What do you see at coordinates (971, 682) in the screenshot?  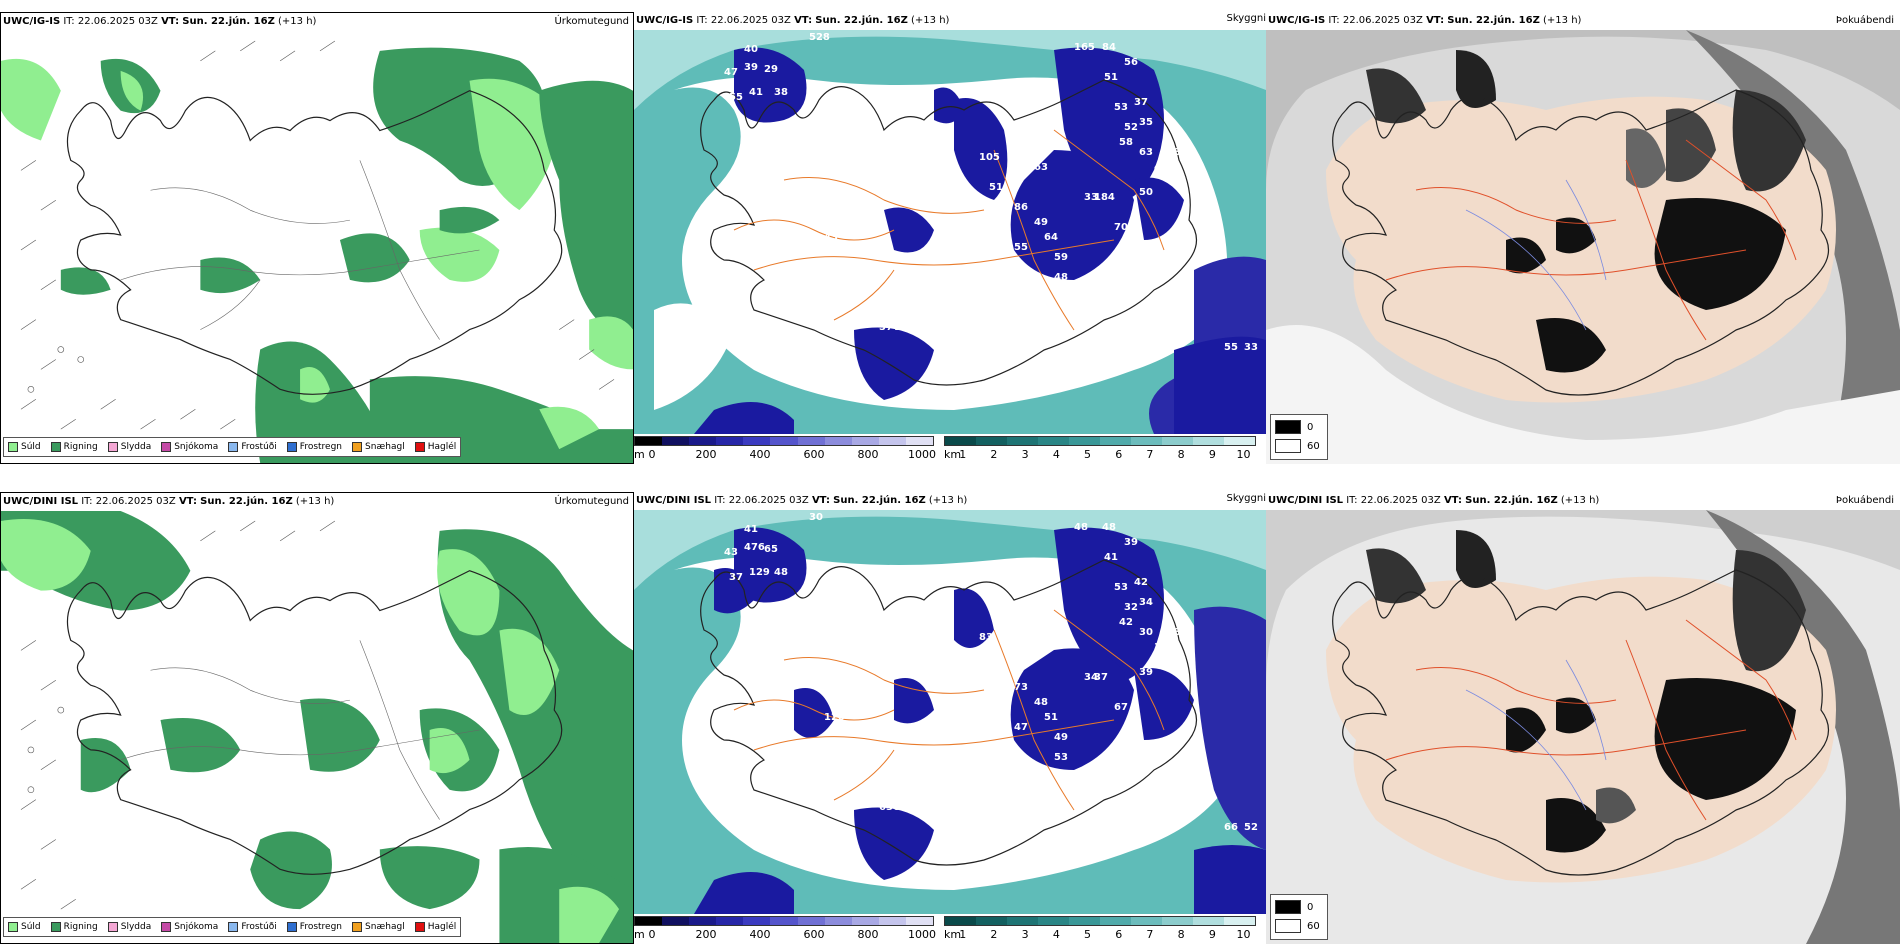 I see `cloud-base-value: 51` at bounding box center [971, 682].